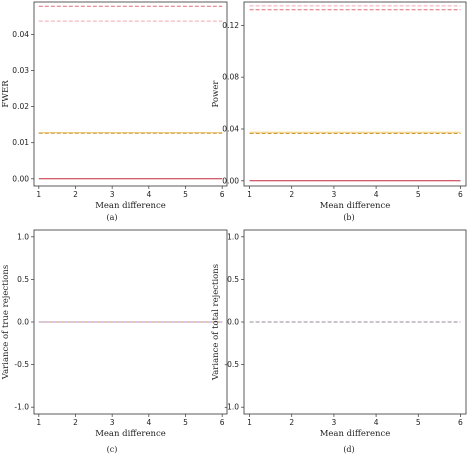 This screenshot has width=474, height=469. What do you see at coordinates (216, 94) in the screenshot?
I see `y-axis-label: Power` at bounding box center [216, 94].